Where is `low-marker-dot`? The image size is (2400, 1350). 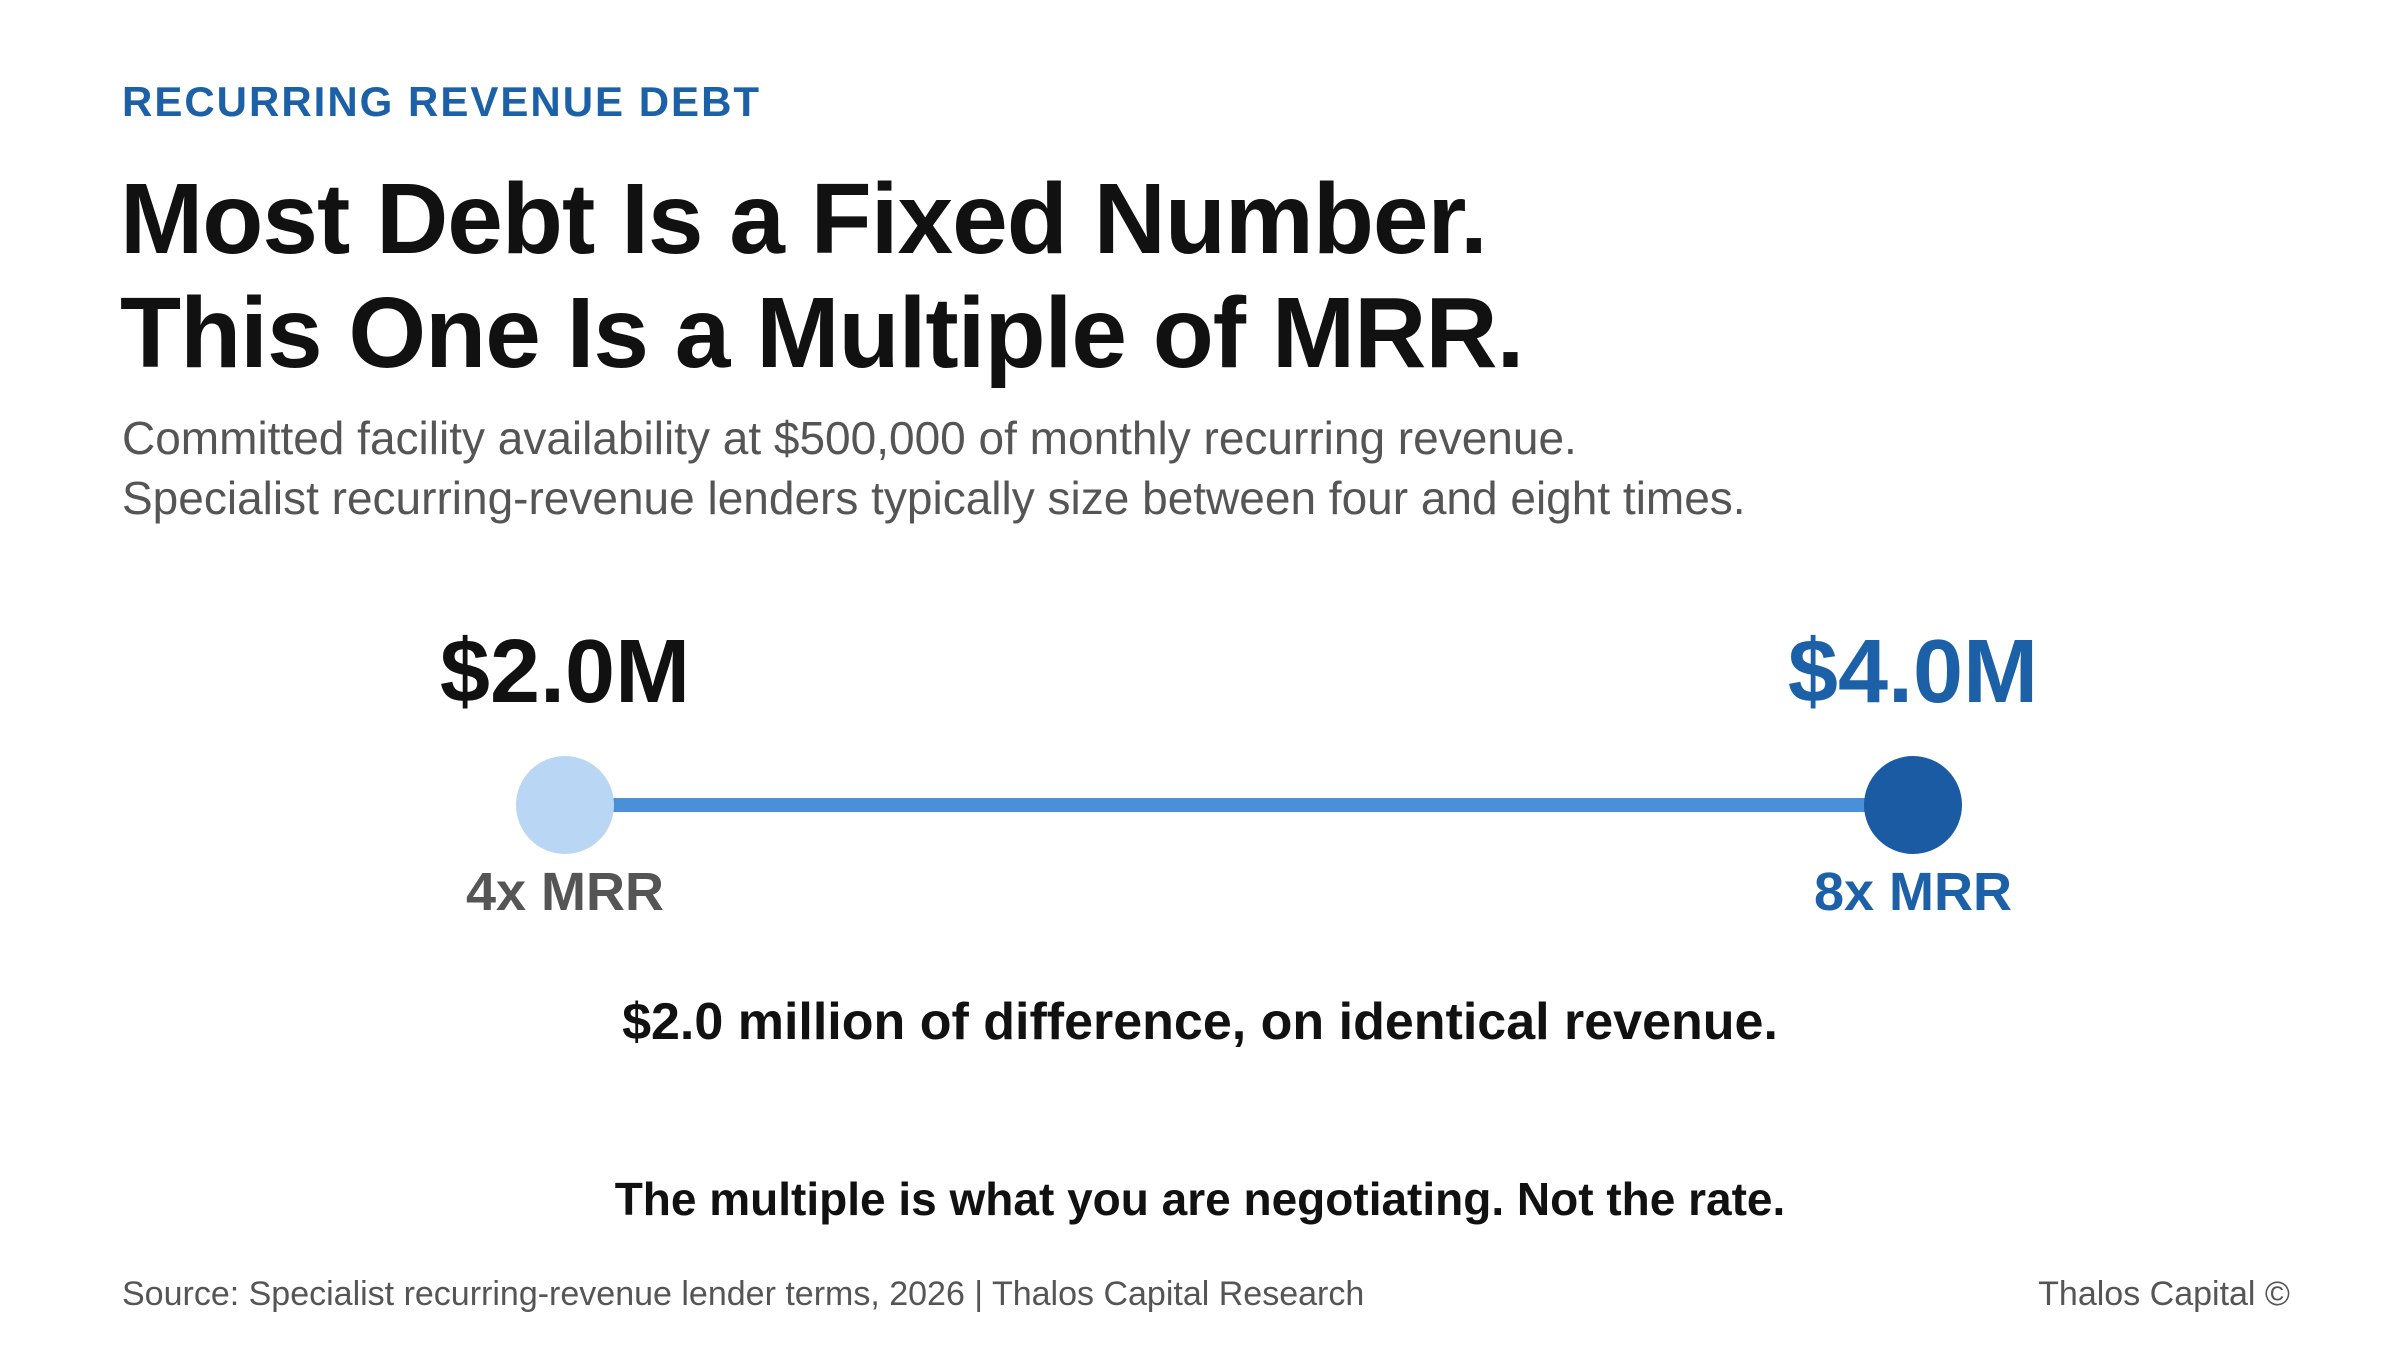
low-marker-dot is located at coordinates (565, 805).